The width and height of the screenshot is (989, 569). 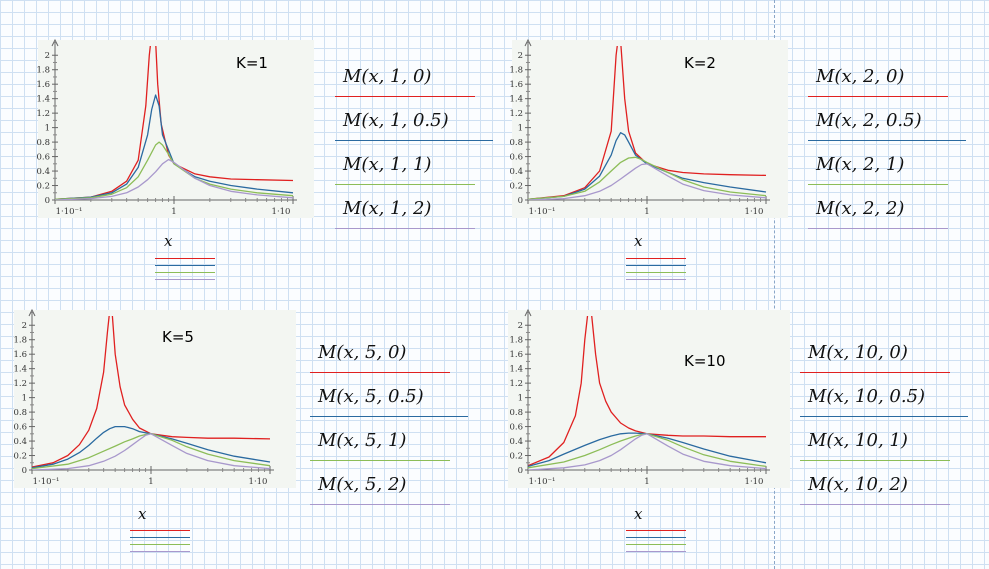 What do you see at coordinates (47, 201) in the screenshot?
I see `y-tick-label: 0` at bounding box center [47, 201].